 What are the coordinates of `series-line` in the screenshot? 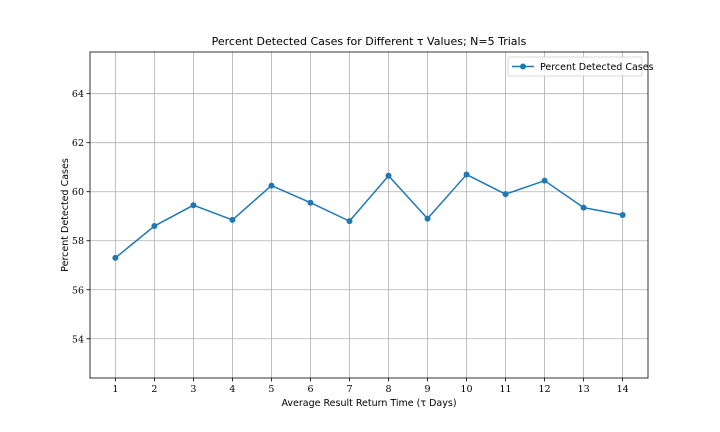 It's located at (368, 216).